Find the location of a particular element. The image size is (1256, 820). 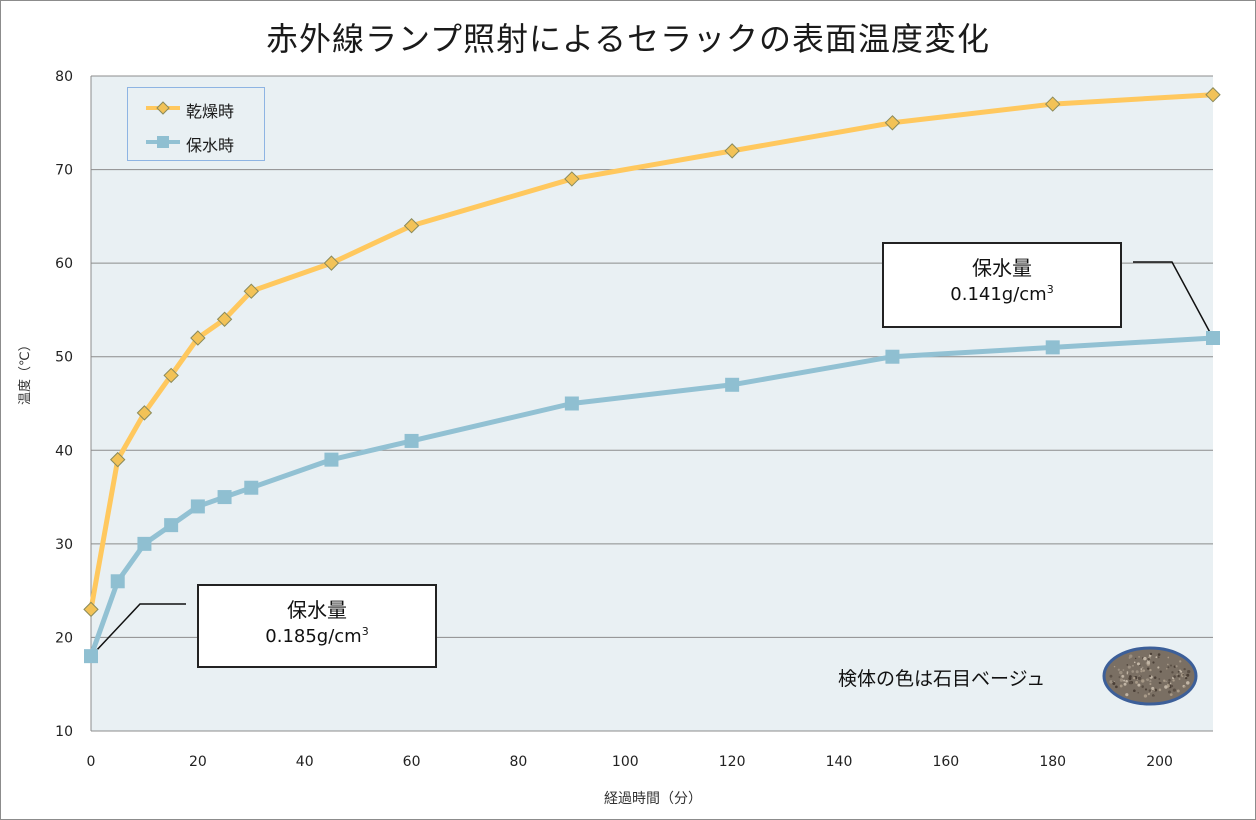

callout-end-label: 保水量 is located at coordinates (1002, 268).